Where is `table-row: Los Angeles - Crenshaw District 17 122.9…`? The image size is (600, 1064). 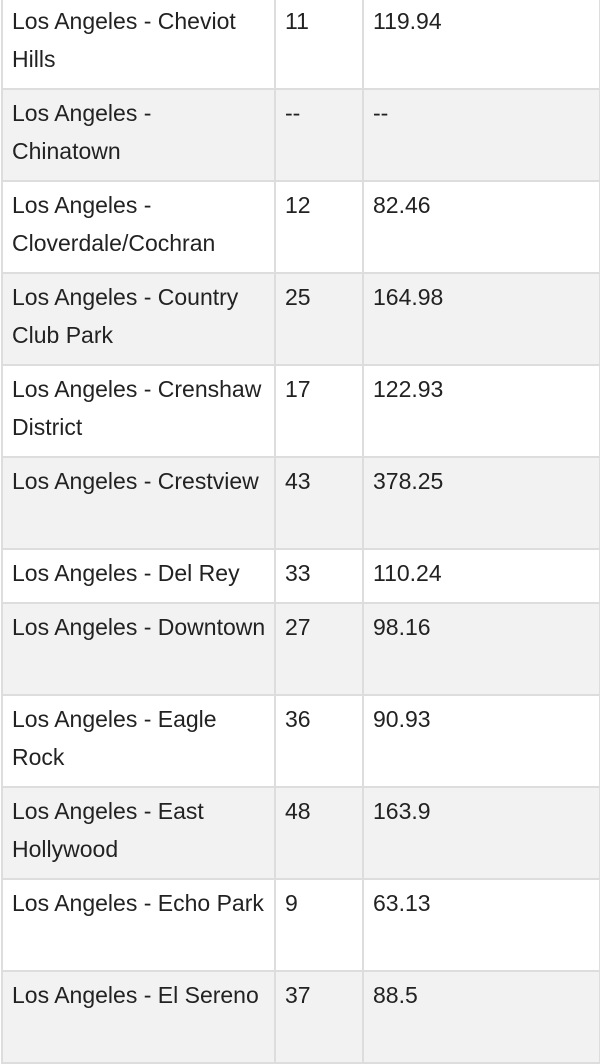
table-row: Los Angeles - Crenshaw District 17 122.9… is located at coordinates (300, 411).